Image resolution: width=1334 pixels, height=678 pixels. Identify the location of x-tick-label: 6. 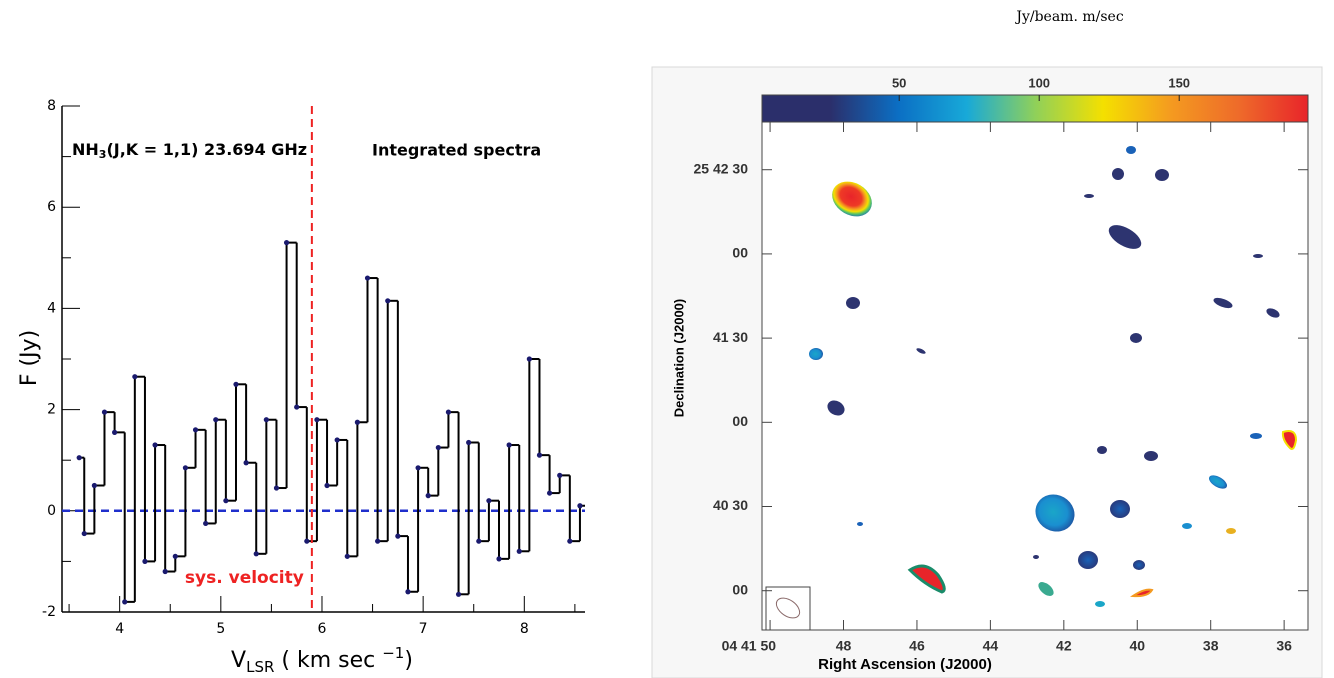
(322, 629).